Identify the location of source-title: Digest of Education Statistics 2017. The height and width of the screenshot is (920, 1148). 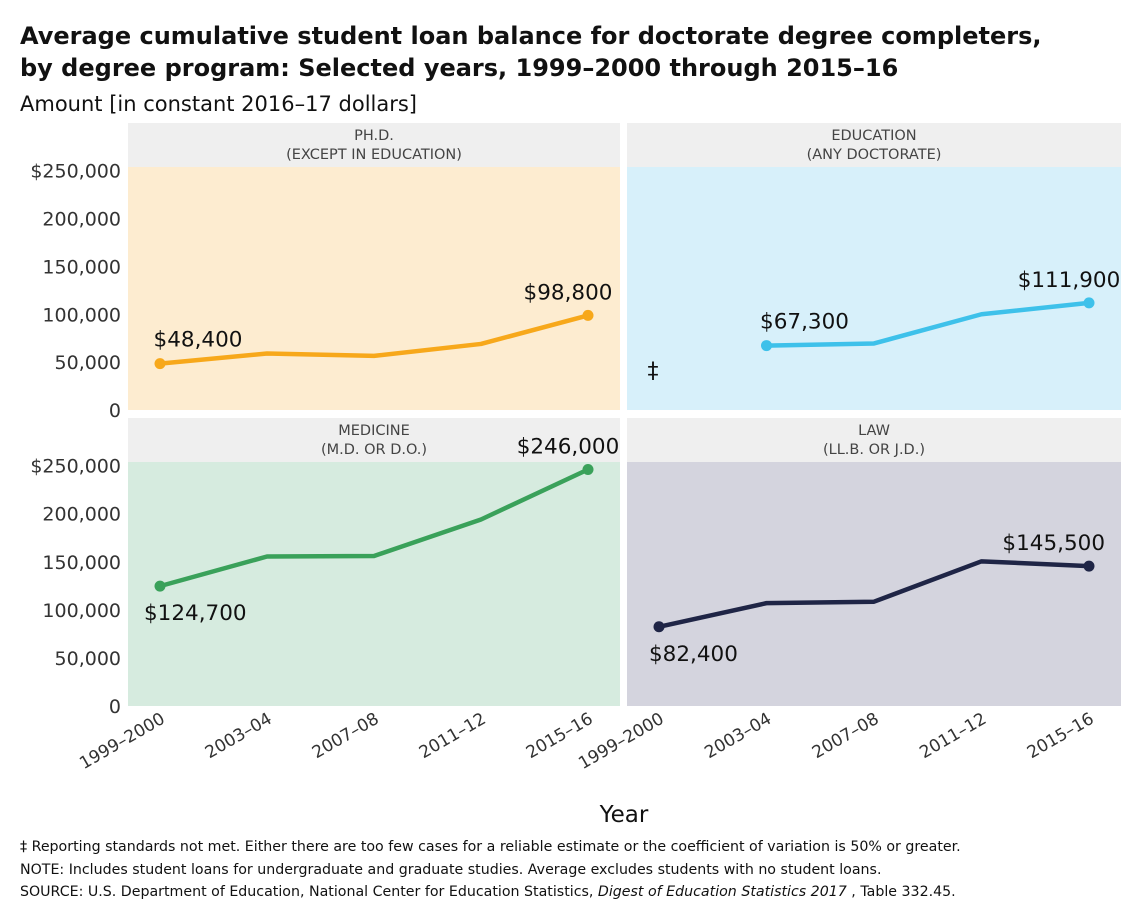
(722, 892).